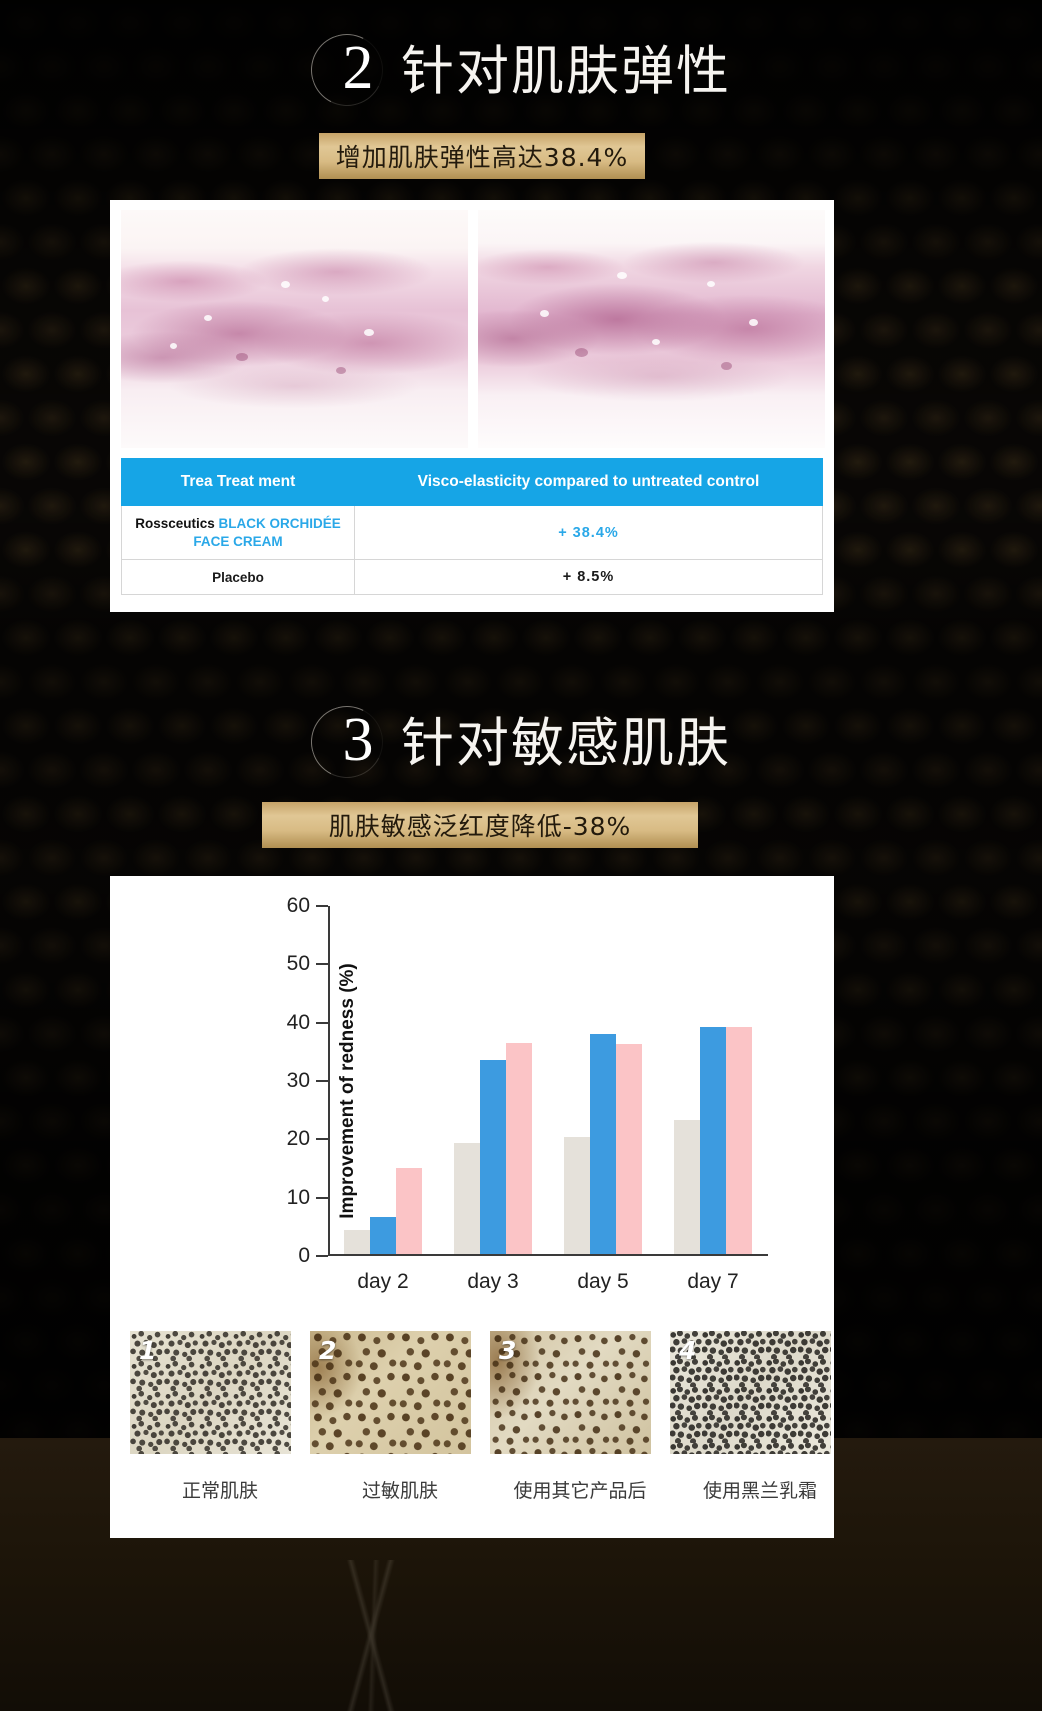  Describe the element at coordinates (480, 825) in the screenshot. I see `section-3-gold-badge: 肌肤敏感泛红度降低-38%` at that location.